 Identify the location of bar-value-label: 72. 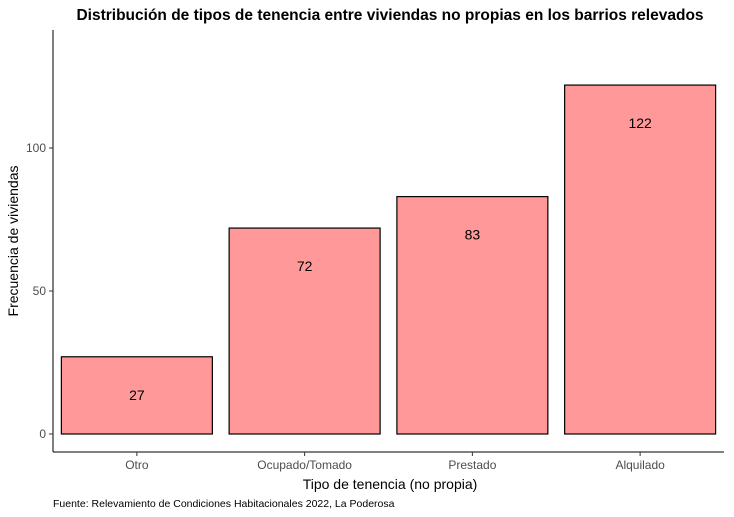
(305, 266).